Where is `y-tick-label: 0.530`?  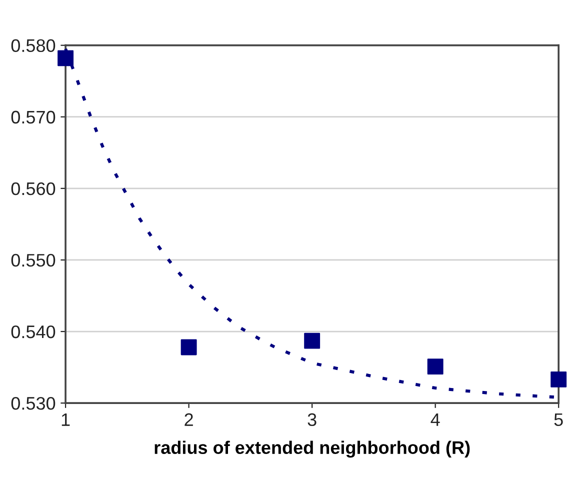 y-tick-label: 0.530 is located at coordinates (33, 403).